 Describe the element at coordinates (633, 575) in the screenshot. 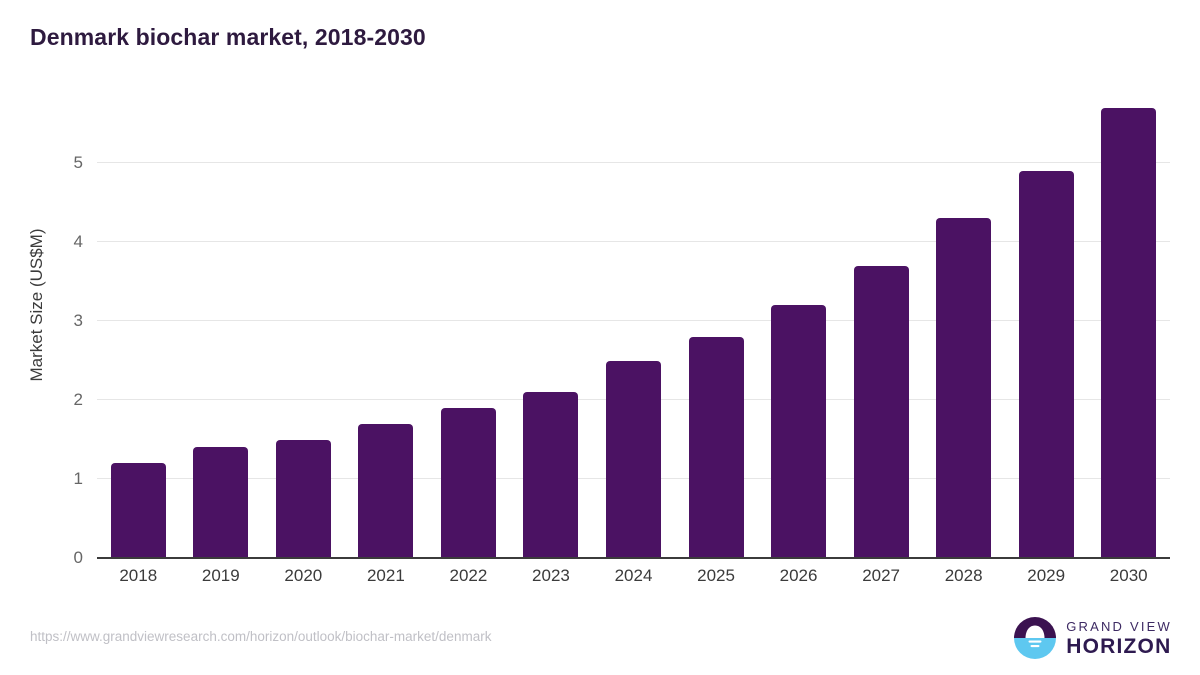

I see `x-tick-label-2024: 2024` at that location.